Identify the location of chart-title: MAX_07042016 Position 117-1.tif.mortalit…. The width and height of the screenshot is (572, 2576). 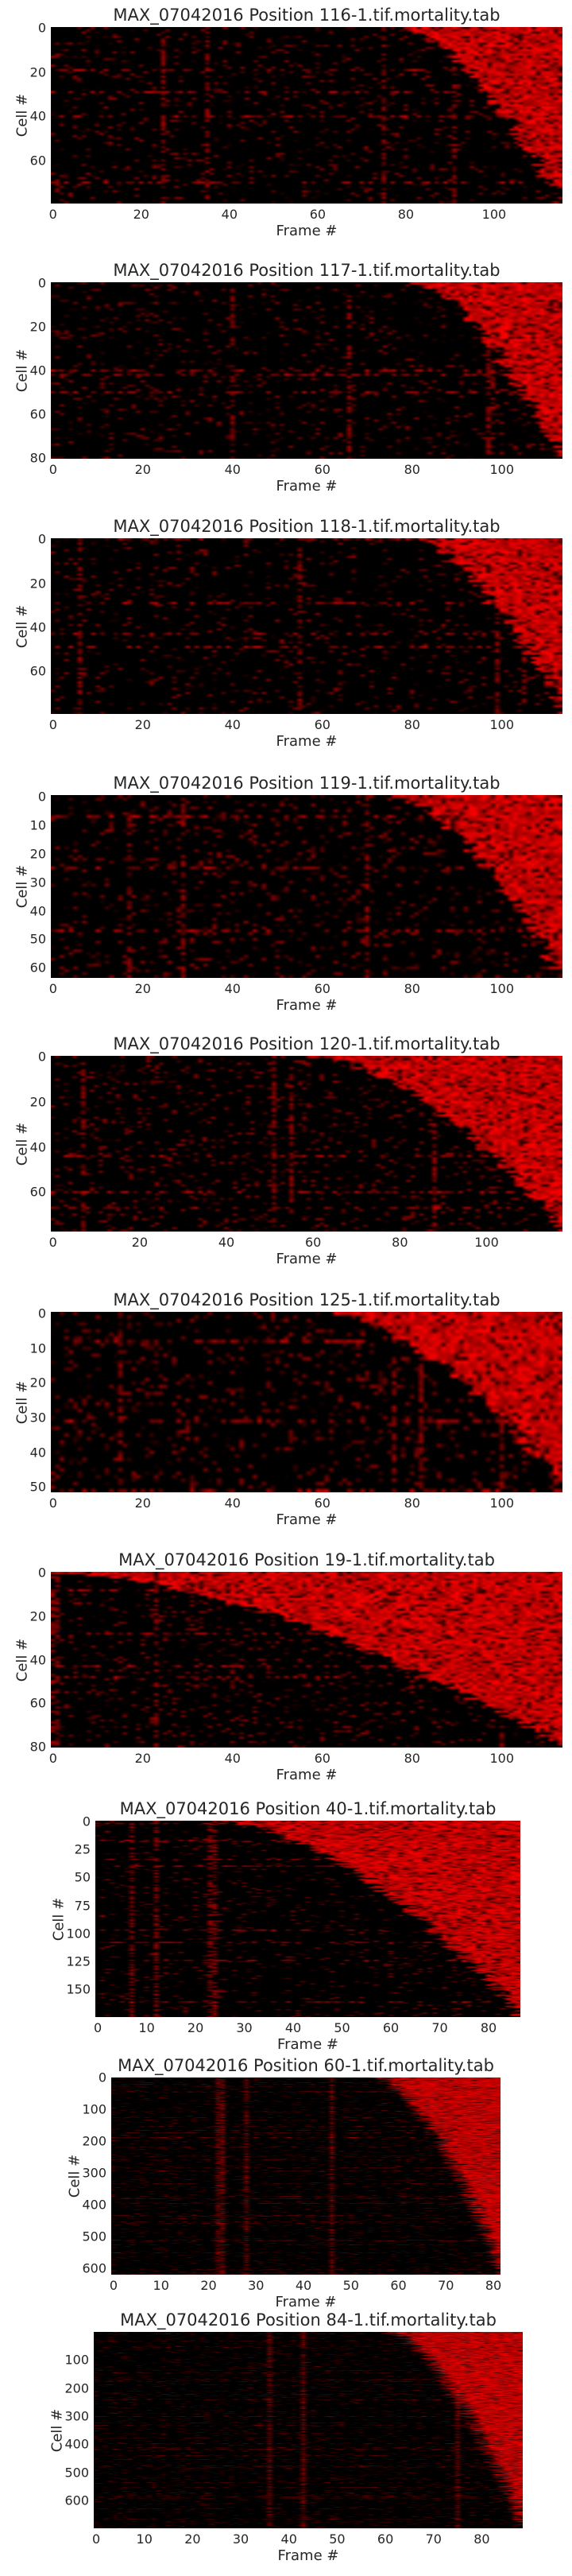
(306, 271).